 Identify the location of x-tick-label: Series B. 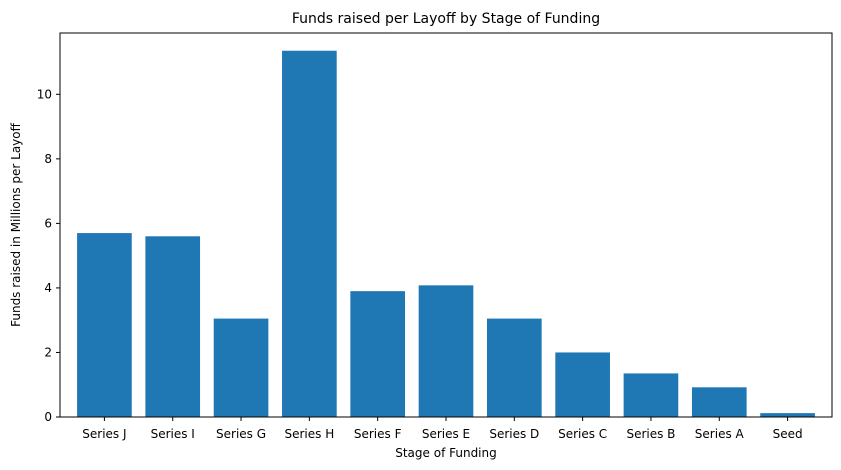
(650, 434).